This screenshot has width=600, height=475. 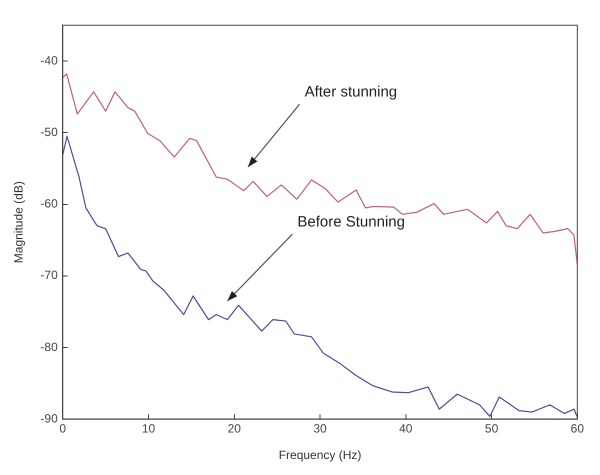 I want to click on x-tick-label: 60, so click(x=577, y=429).